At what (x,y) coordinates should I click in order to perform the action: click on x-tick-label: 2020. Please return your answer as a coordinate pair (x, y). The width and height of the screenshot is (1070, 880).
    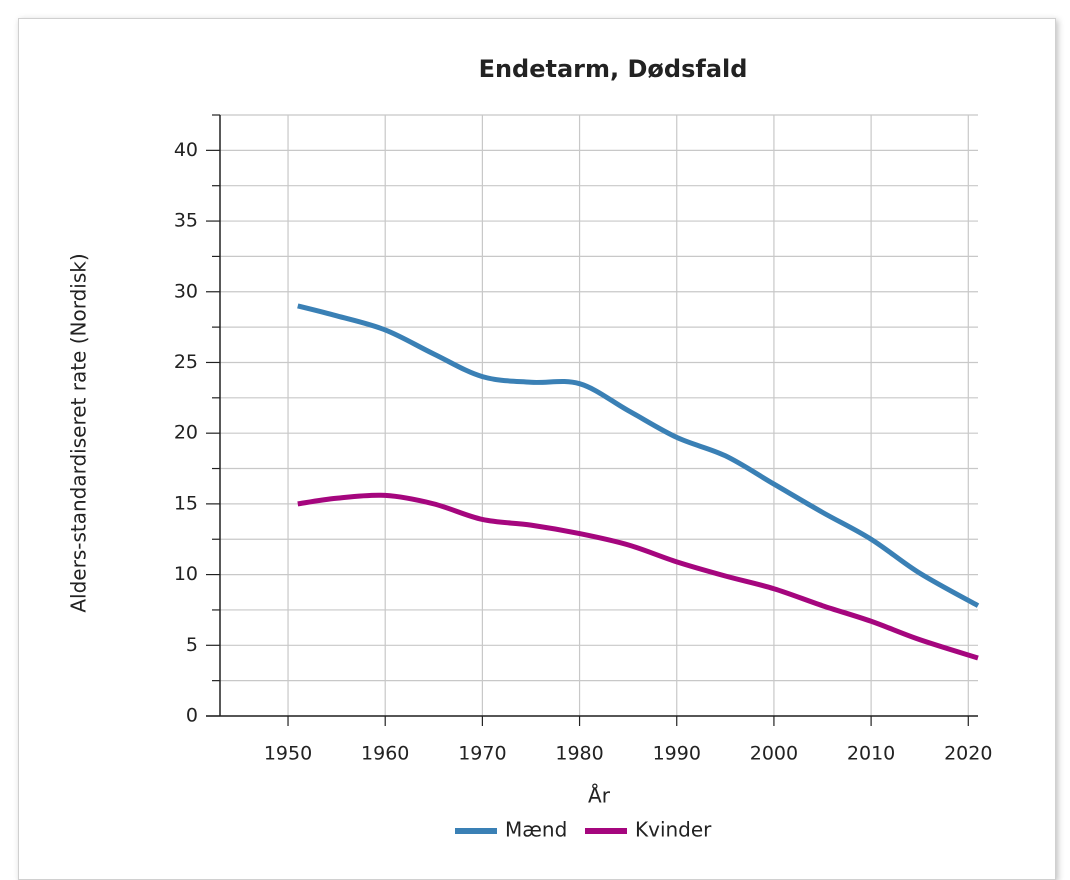
    Looking at the image, I should click on (968, 754).